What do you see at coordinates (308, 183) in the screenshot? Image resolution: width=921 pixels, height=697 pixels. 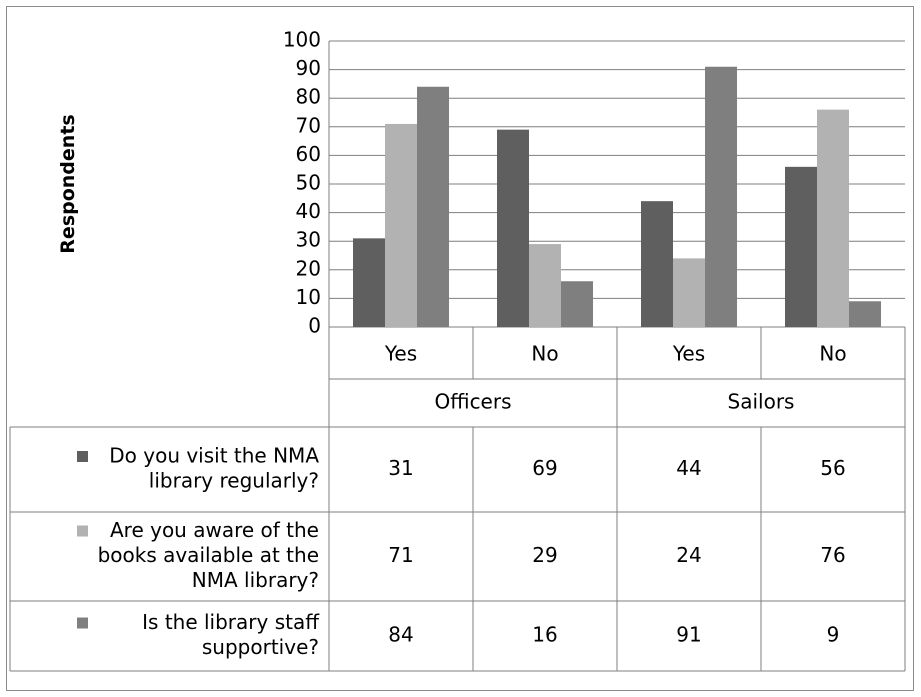 I see `y-tick-label: 50` at bounding box center [308, 183].